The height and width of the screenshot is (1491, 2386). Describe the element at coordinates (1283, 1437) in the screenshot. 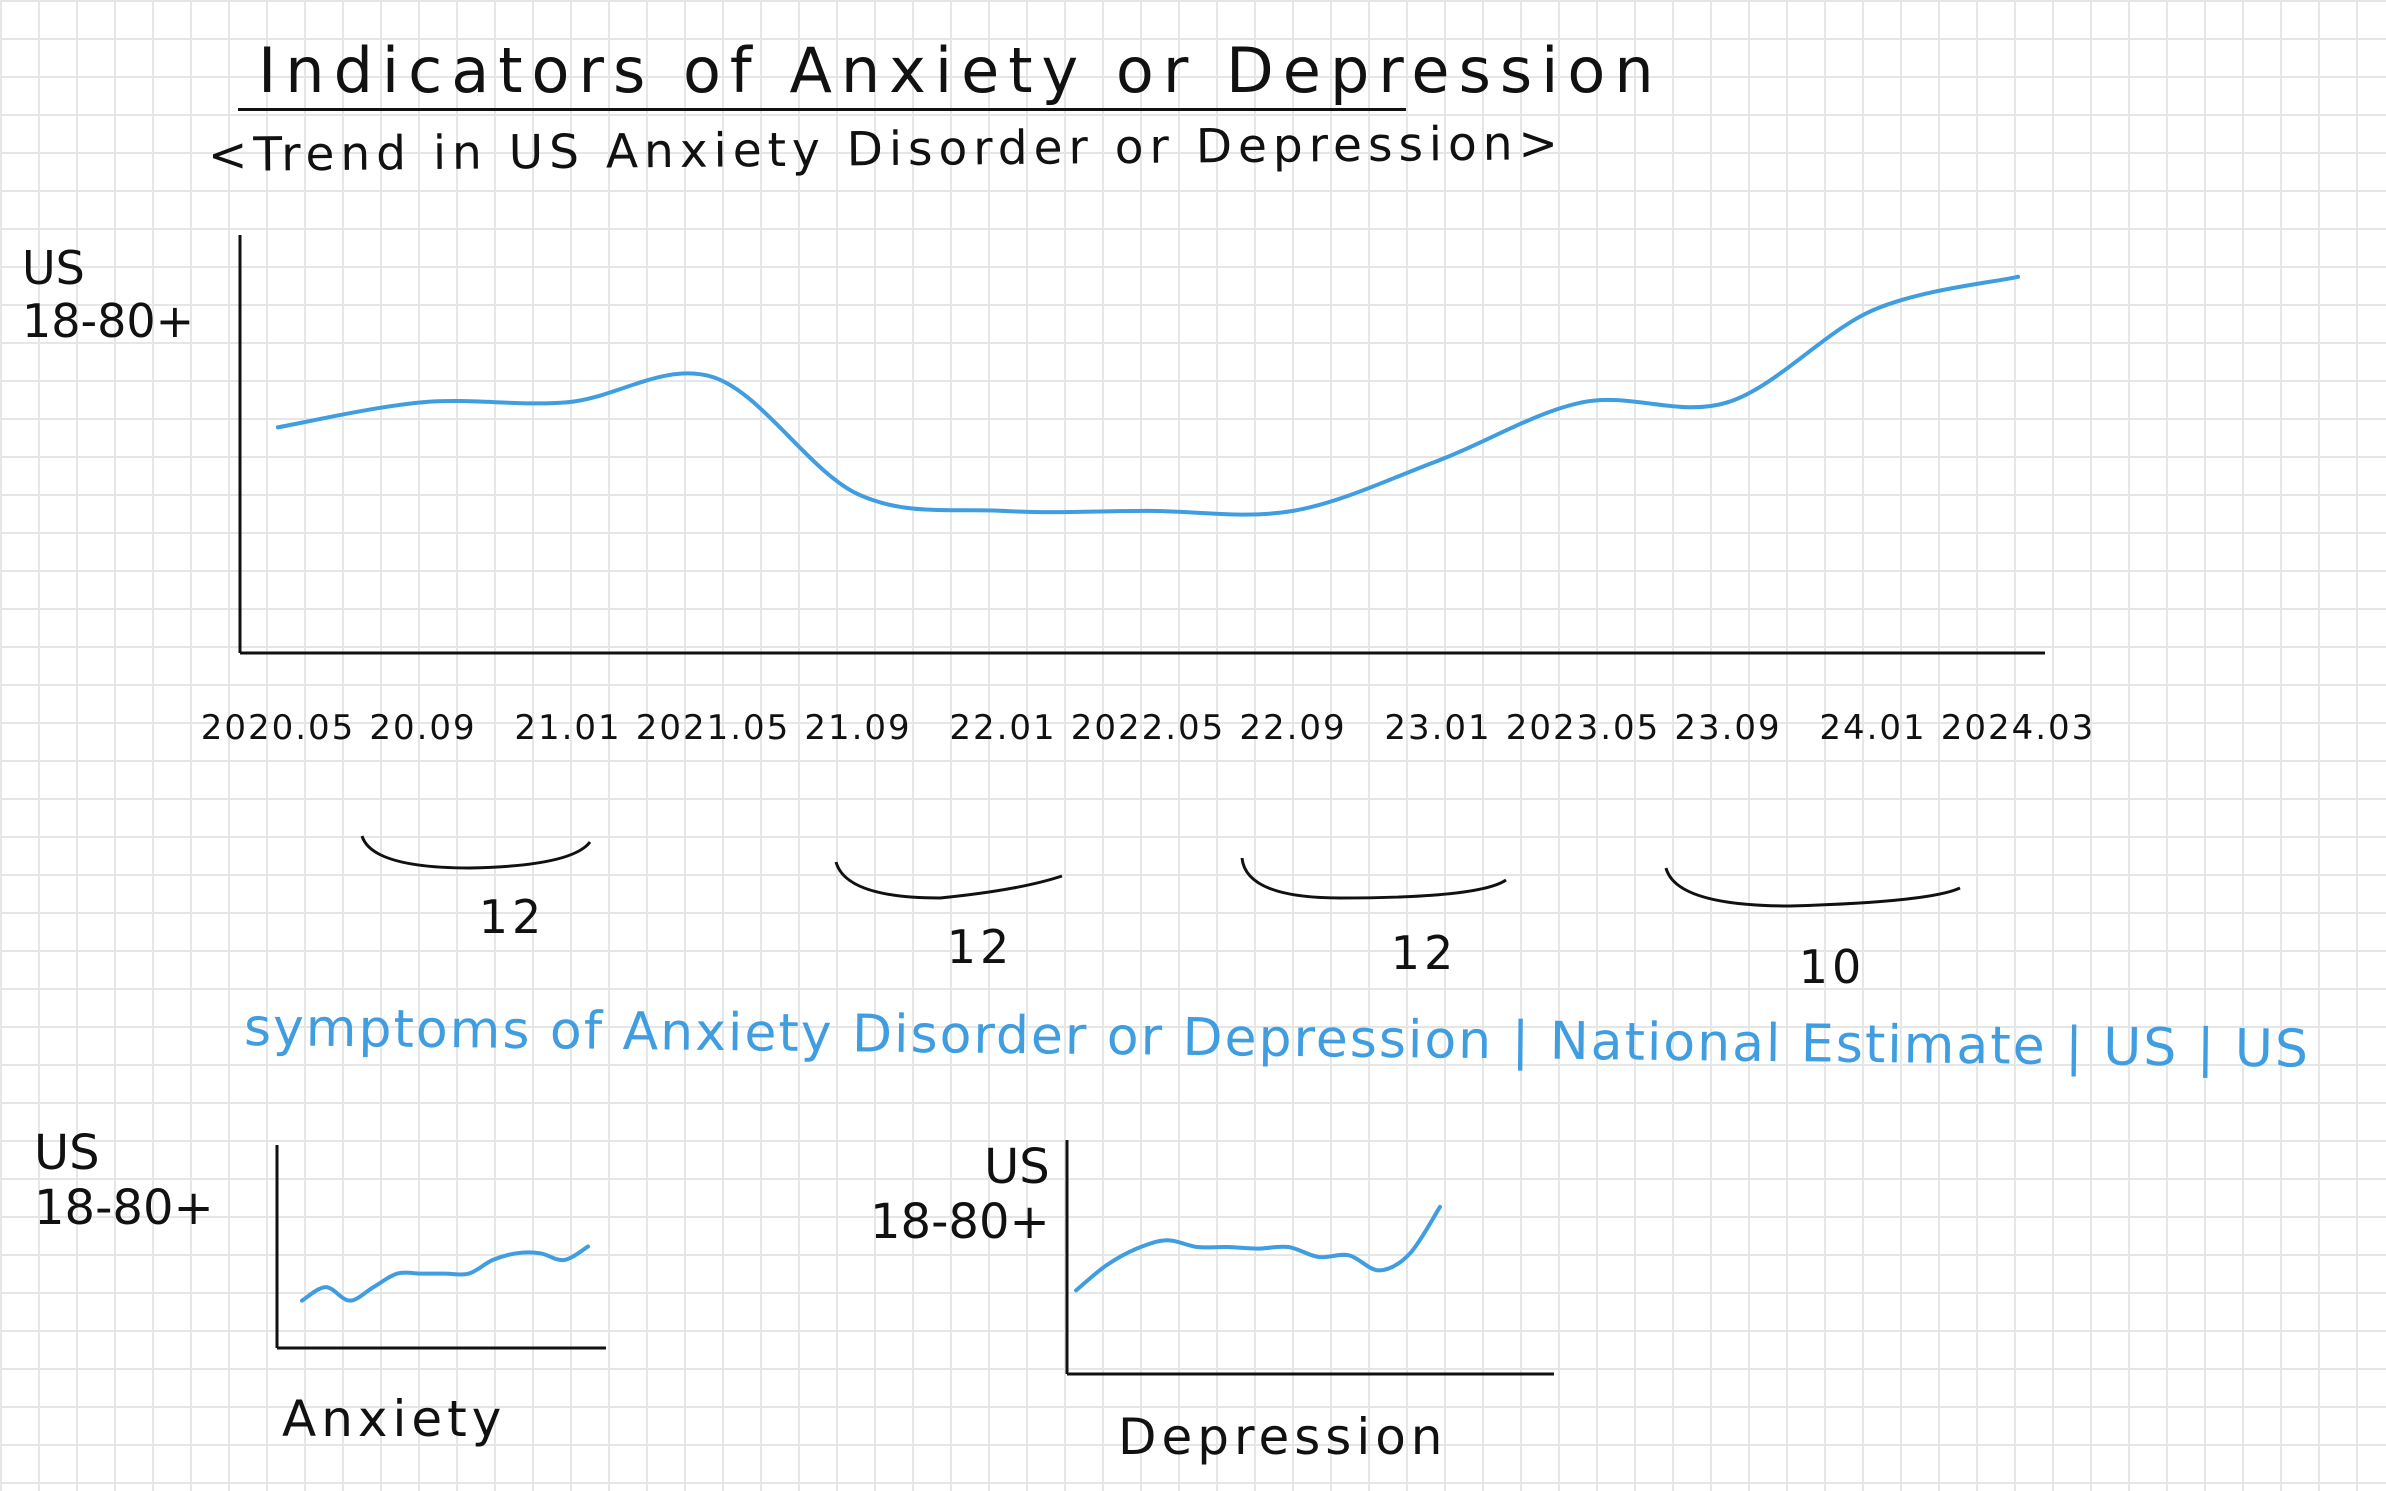

I see `depression-x-label: Depression` at that location.